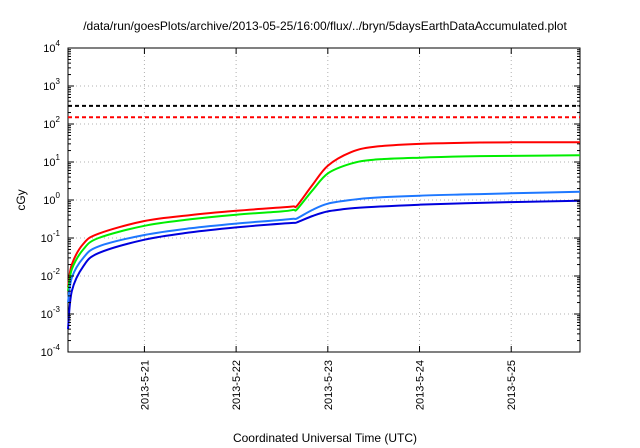 The width and height of the screenshot is (640, 448). What do you see at coordinates (21, 199) in the screenshot?
I see `y-axis-label: cGy` at bounding box center [21, 199].